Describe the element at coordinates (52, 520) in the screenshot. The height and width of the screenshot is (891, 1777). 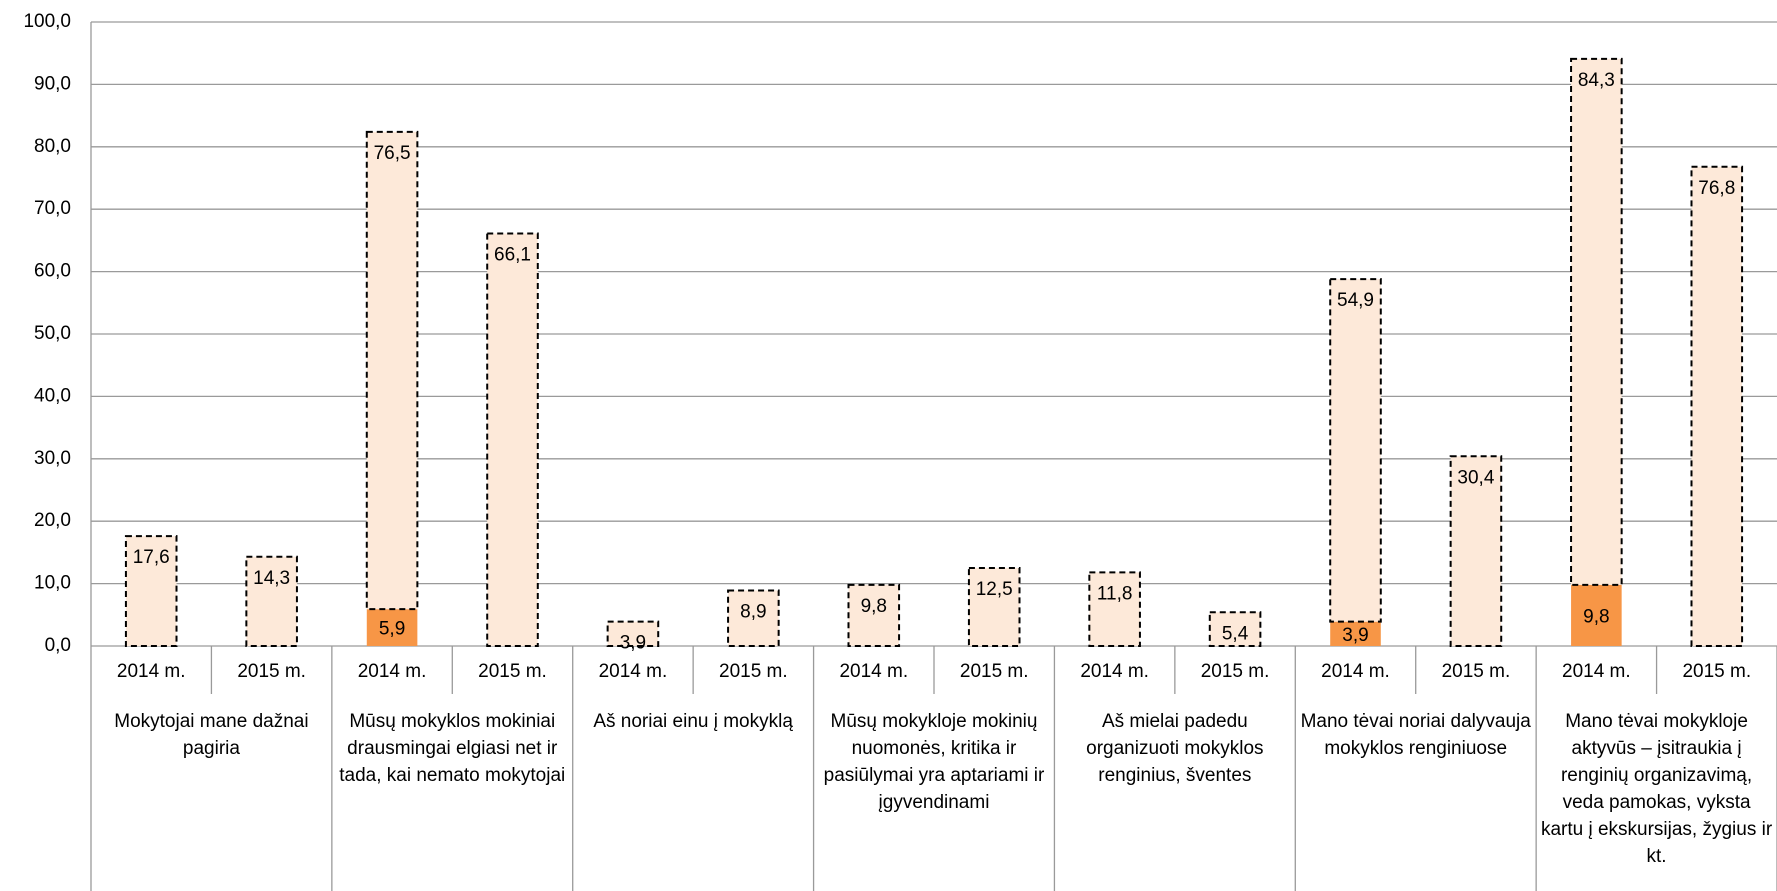
I see `y-tick-label: 20,0` at that location.